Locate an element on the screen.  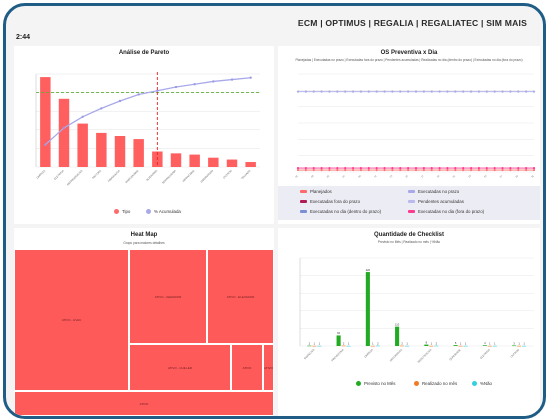
heatmap-tile: ATIVO - ELEVADOR is located at coordinates (240, 296).